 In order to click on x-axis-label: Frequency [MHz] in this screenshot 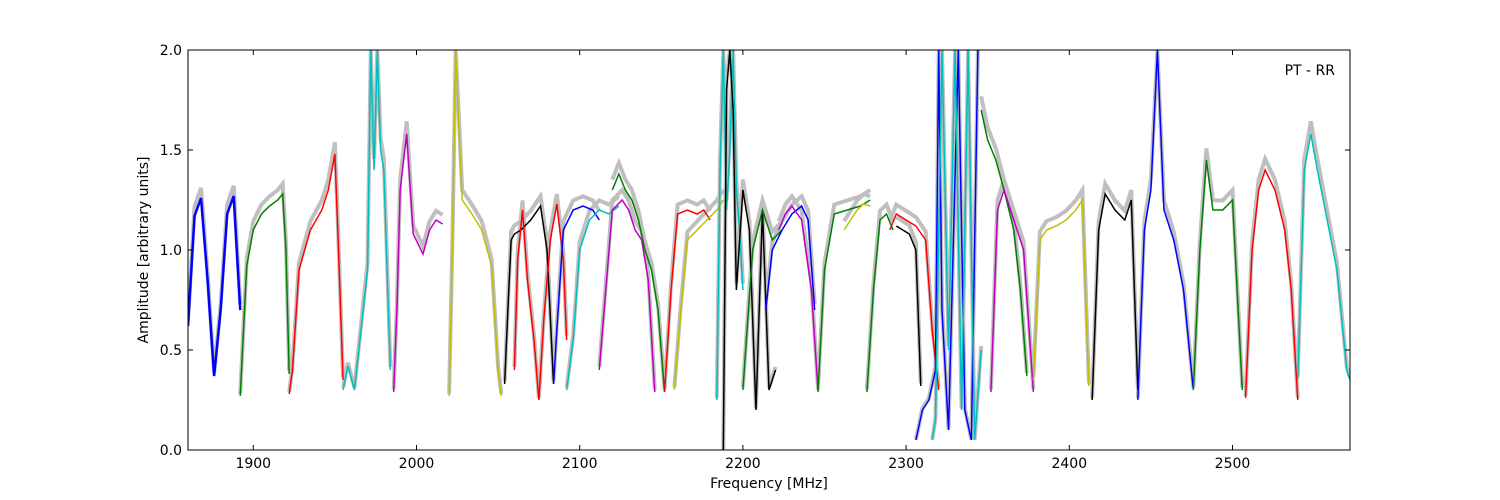, I will do `click(769, 484)`.